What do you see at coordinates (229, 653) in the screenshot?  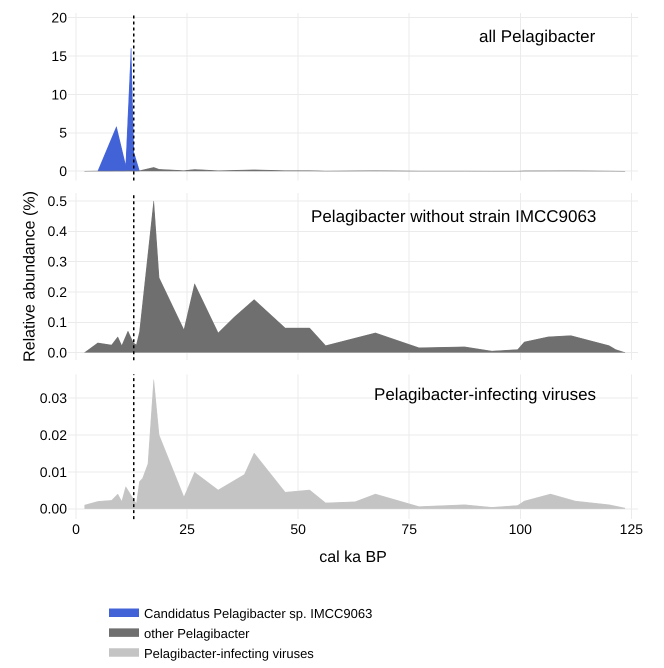 I see `legend-label: Pelagibacter-infecting viruses` at bounding box center [229, 653].